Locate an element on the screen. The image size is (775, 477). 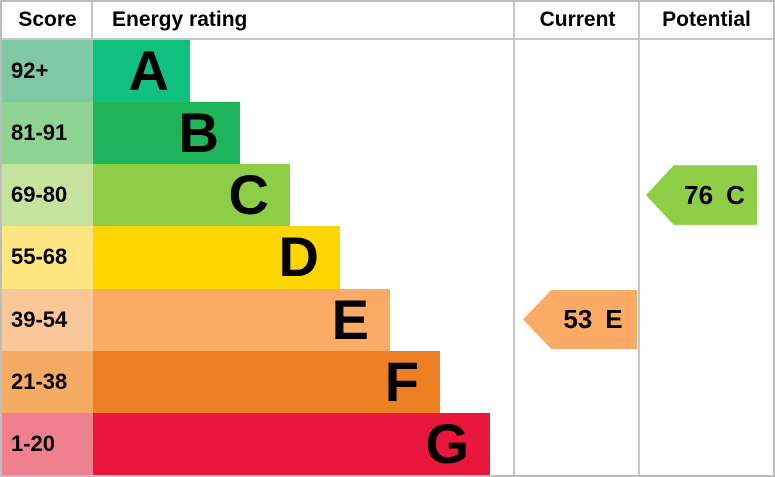
band-score-label: 69-80 is located at coordinates (39, 195).